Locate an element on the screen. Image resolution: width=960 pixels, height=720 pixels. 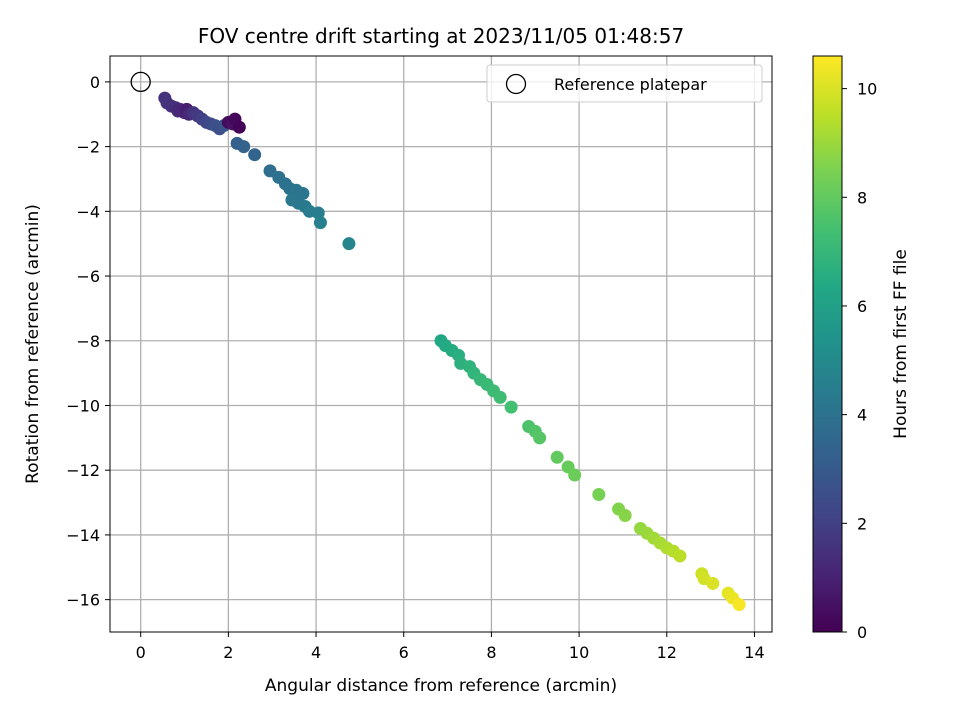
colorbar-tick-label: 4 is located at coordinates (862, 415).